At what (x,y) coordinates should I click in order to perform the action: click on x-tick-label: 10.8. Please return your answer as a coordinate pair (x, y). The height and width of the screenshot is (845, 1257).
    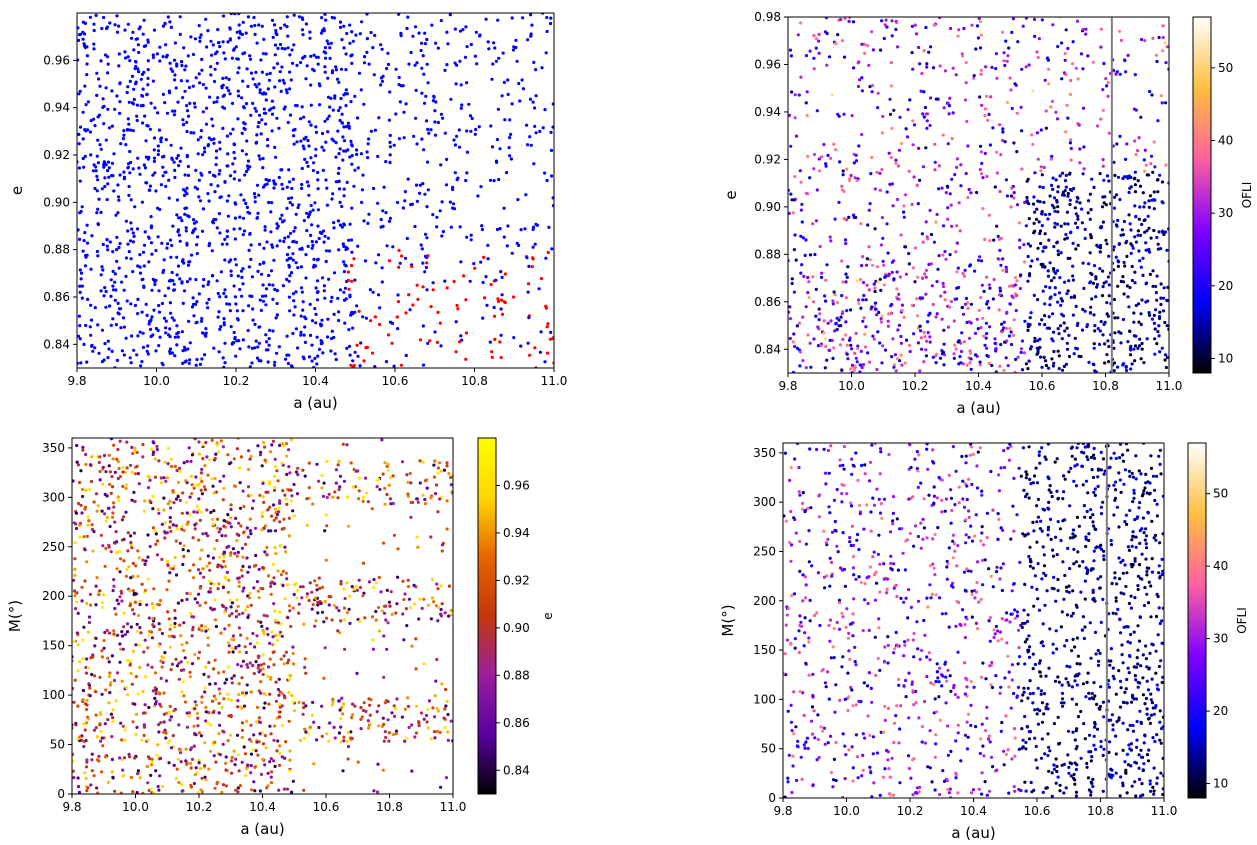
    Looking at the image, I should click on (474, 381).